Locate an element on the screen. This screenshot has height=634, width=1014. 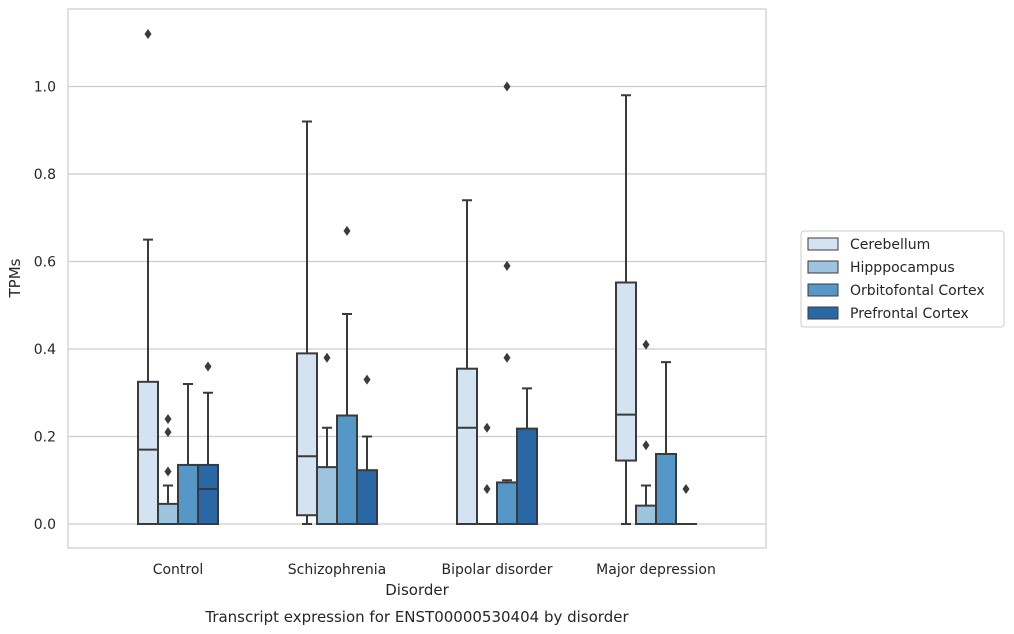
x-tick-label: Control is located at coordinates (178, 570).